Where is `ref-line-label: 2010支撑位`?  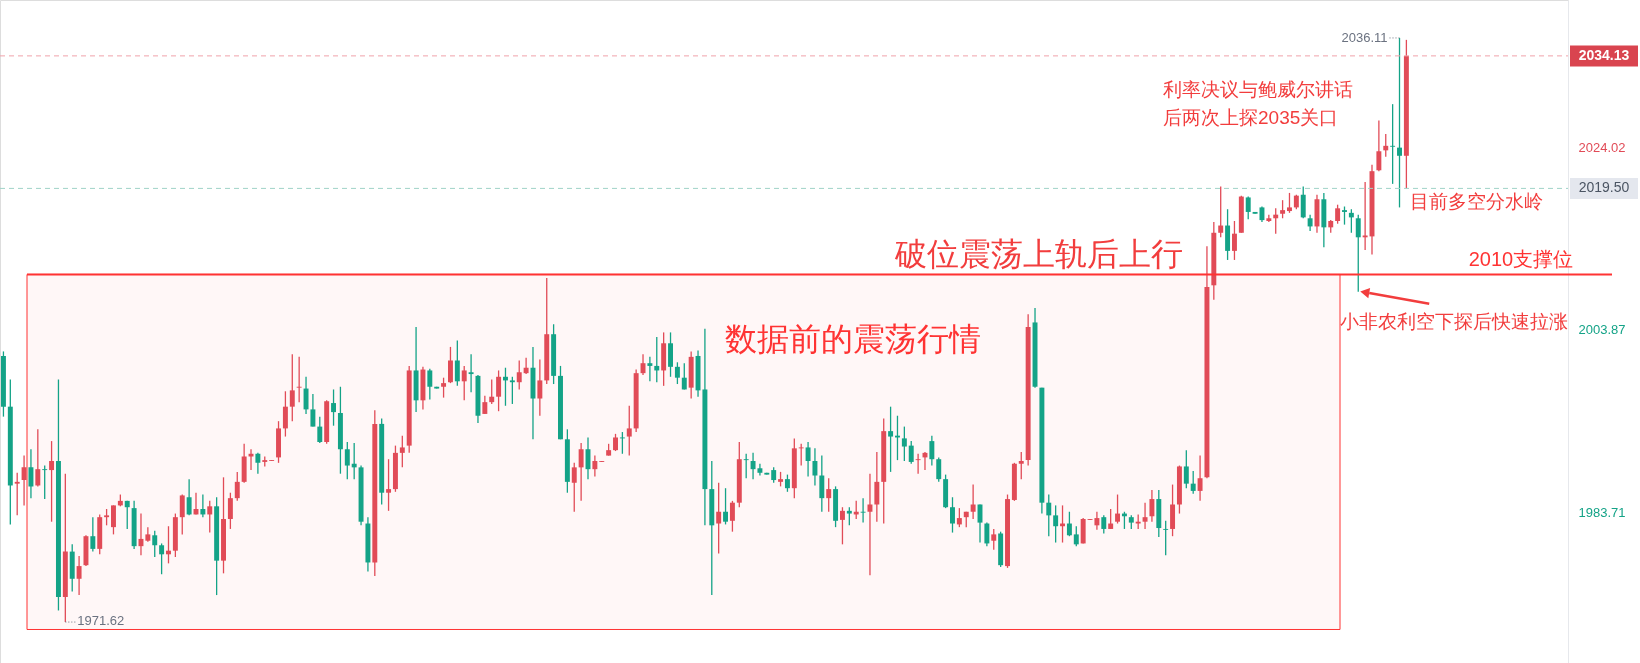 ref-line-label: 2010支撑位 is located at coordinates (1521, 259).